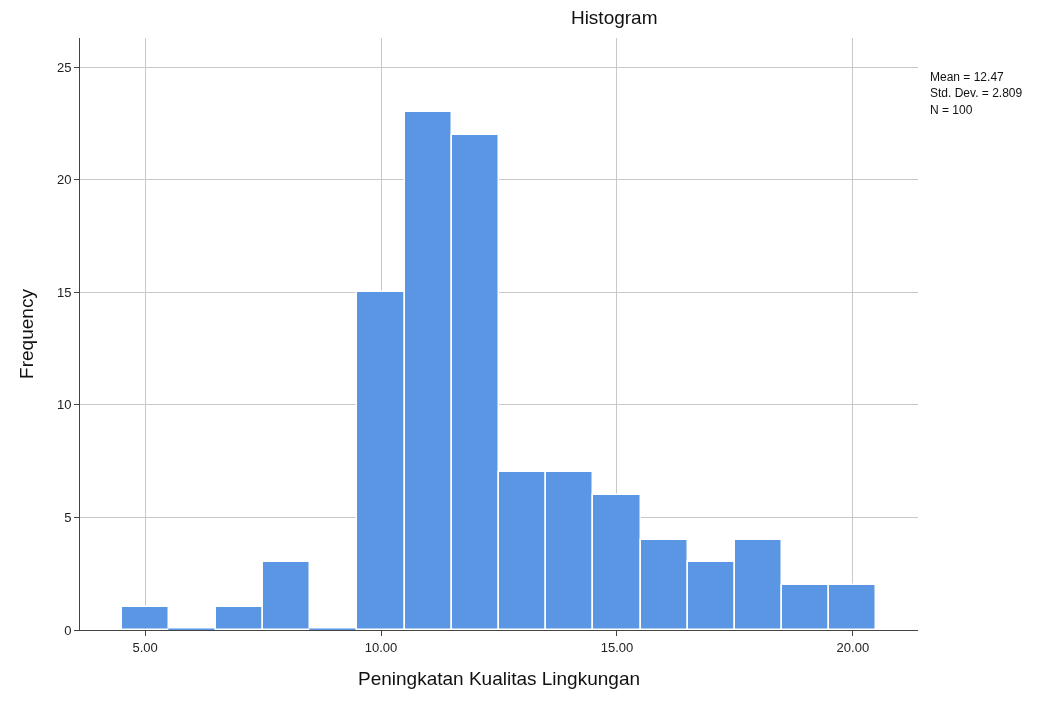 This screenshot has height=705, width=1059. What do you see at coordinates (26, 333) in the screenshot?
I see `y-axis-title: Frequency` at bounding box center [26, 333].